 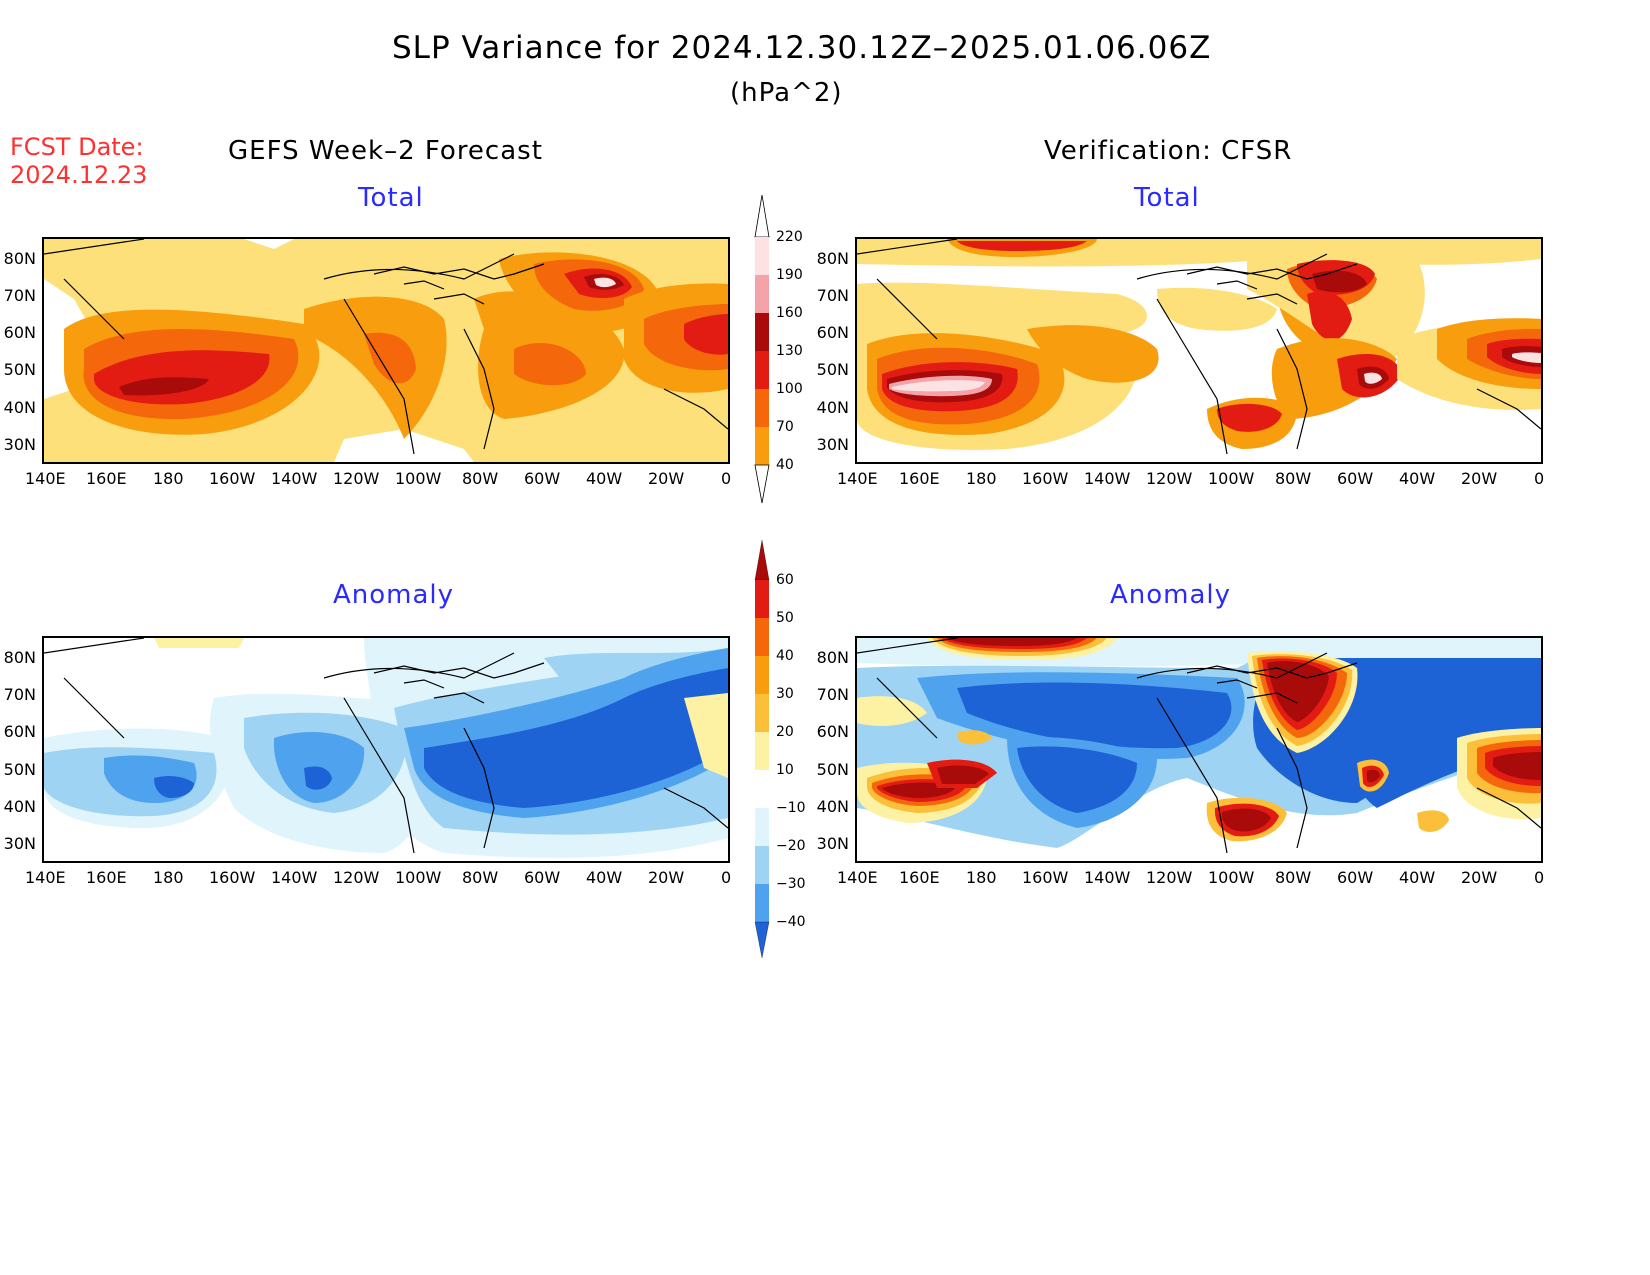 What do you see at coordinates (385, 151) in the screenshot?
I see `forecast-column-header: GEFS Week–2 Forecast` at bounding box center [385, 151].